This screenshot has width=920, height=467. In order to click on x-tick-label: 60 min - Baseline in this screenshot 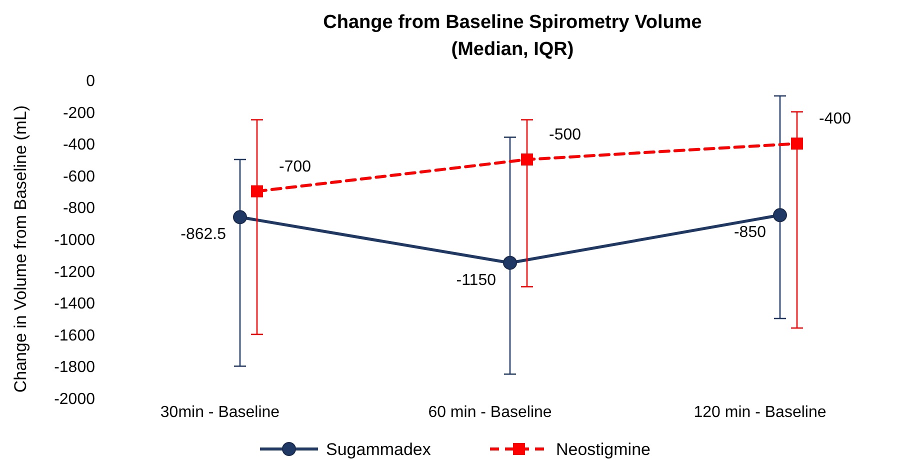, I will do `click(490, 412)`.